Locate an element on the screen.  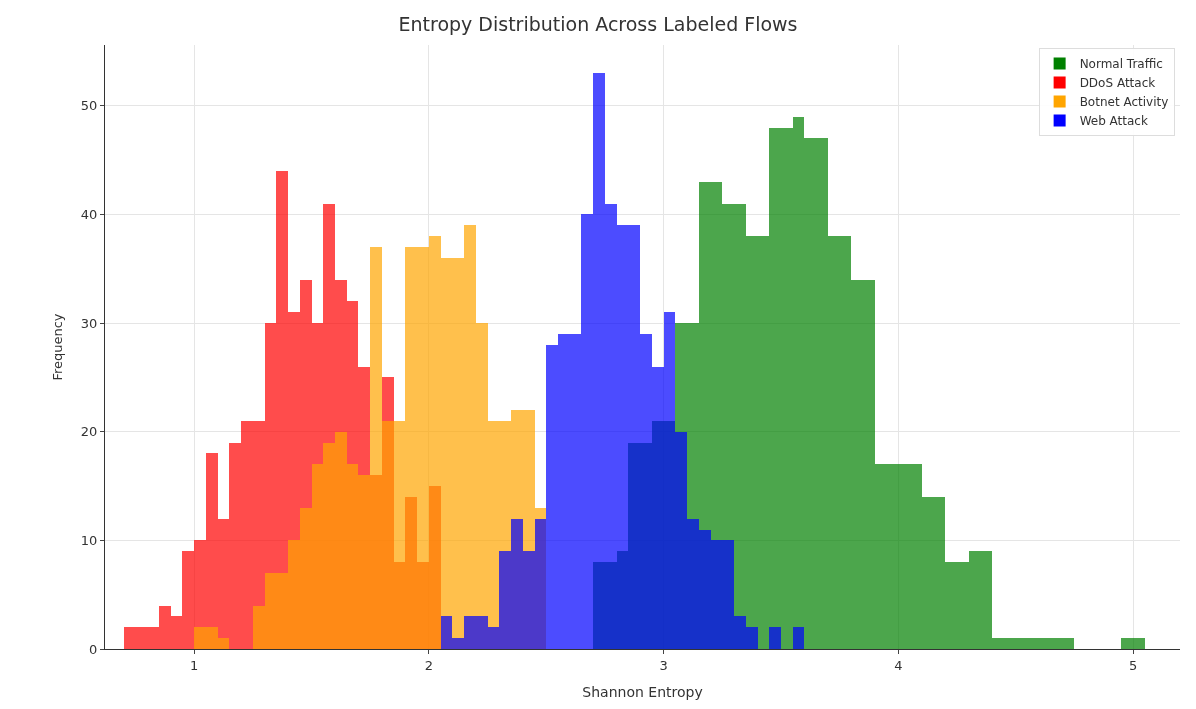
y-tick-label: 10 is located at coordinates (89, 540).